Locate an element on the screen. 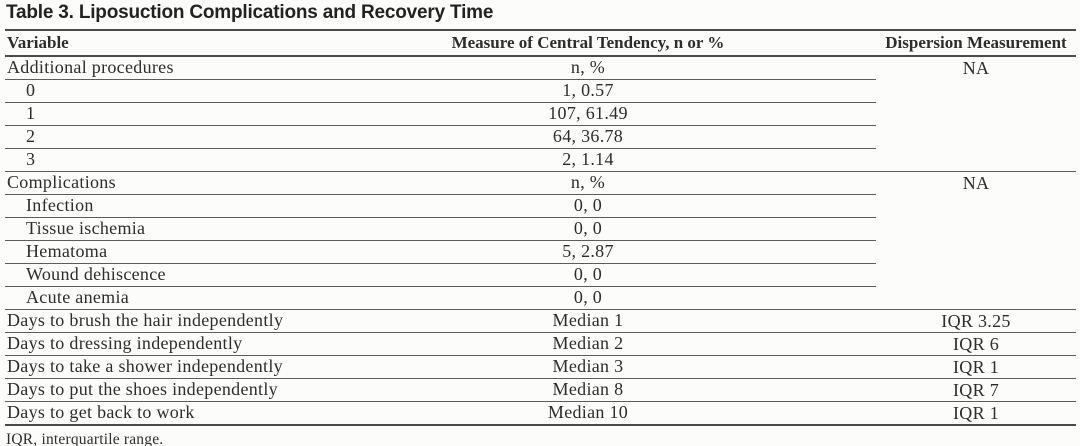  measure-cell: Median 3 is located at coordinates (658, 367).